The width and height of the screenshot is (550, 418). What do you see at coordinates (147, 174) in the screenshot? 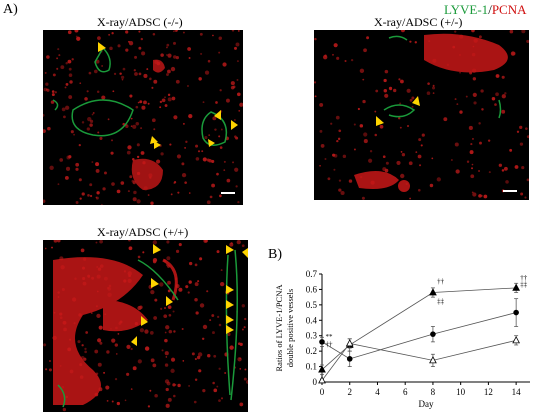
I see `tissue-blob` at bounding box center [147, 174].